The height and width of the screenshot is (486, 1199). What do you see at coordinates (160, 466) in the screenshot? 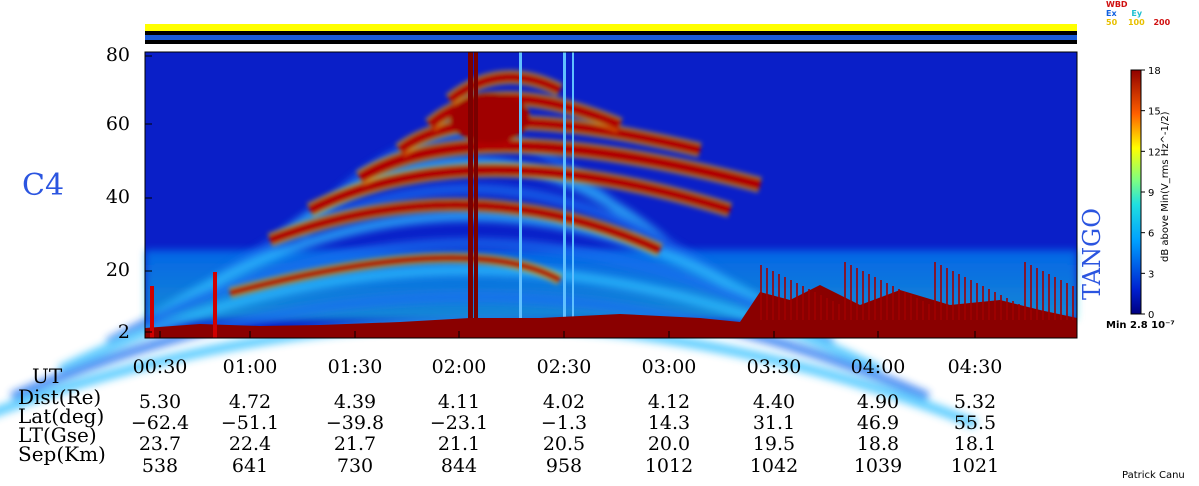
I see `ephemeris-cell: 538` at bounding box center [160, 466].